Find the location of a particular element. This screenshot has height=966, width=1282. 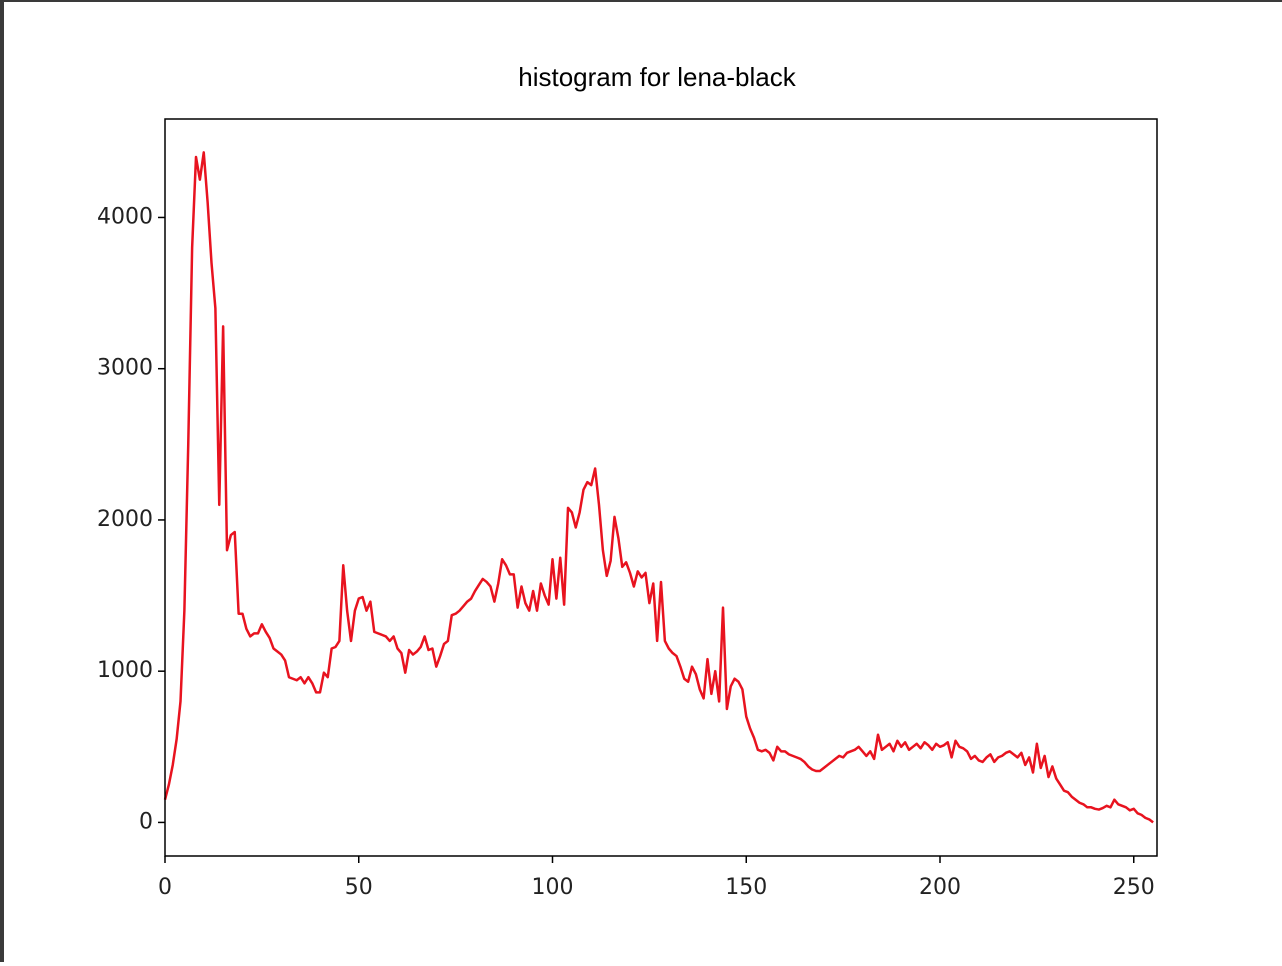

x-tick-label: 200 is located at coordinates (940, 887).